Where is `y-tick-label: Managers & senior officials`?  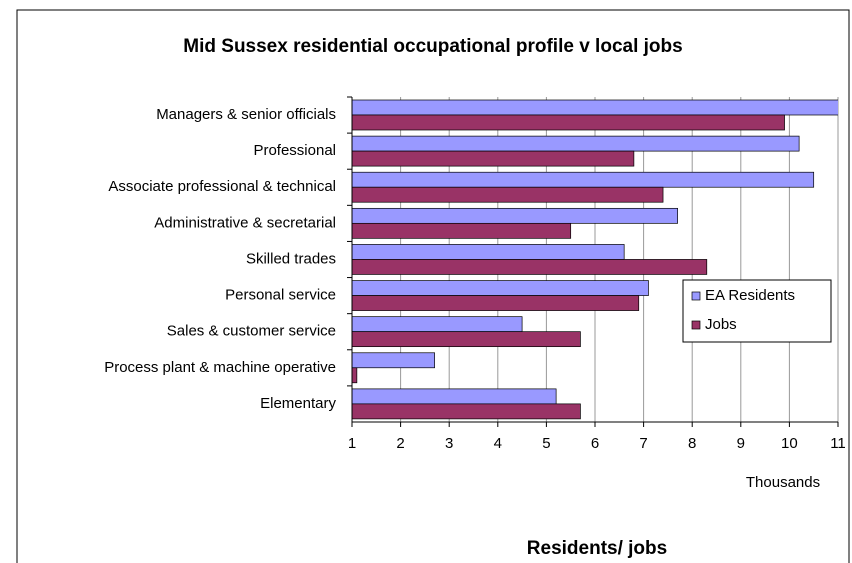
y-tick-label: Managers & senior officials is located at coordinates (246, 114).